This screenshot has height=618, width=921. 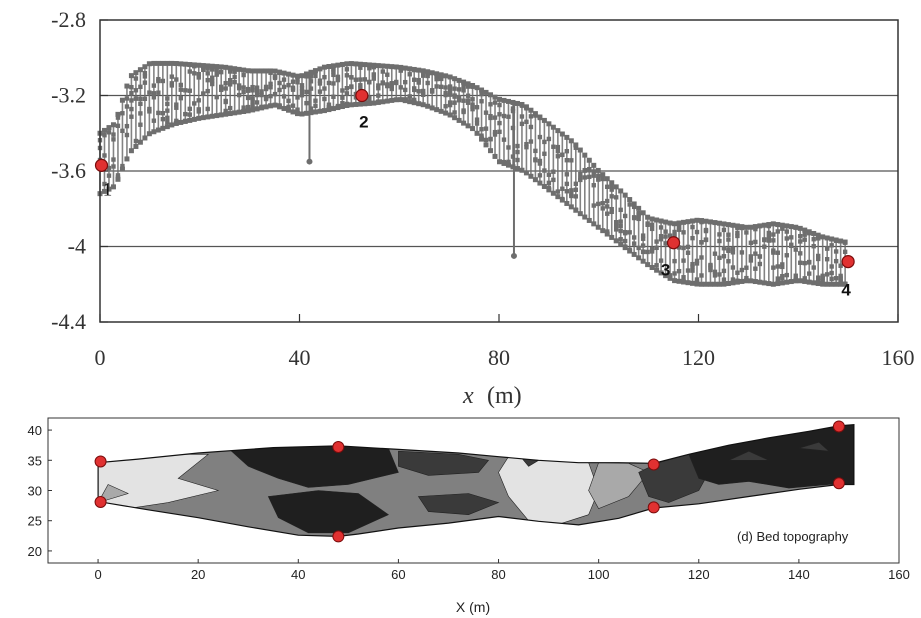 What do you see at coordinates (68, 170) in the screenshot?
I see `y-tick-label: -3.6` at bounding box center [68, 170].